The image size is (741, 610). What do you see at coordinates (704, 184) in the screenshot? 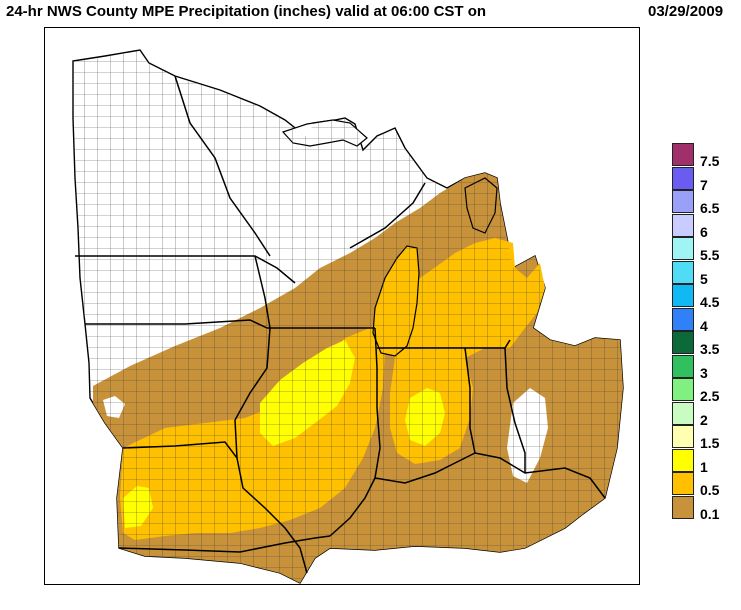
I see `legend-label: 7` at bounding box center [704, 184].